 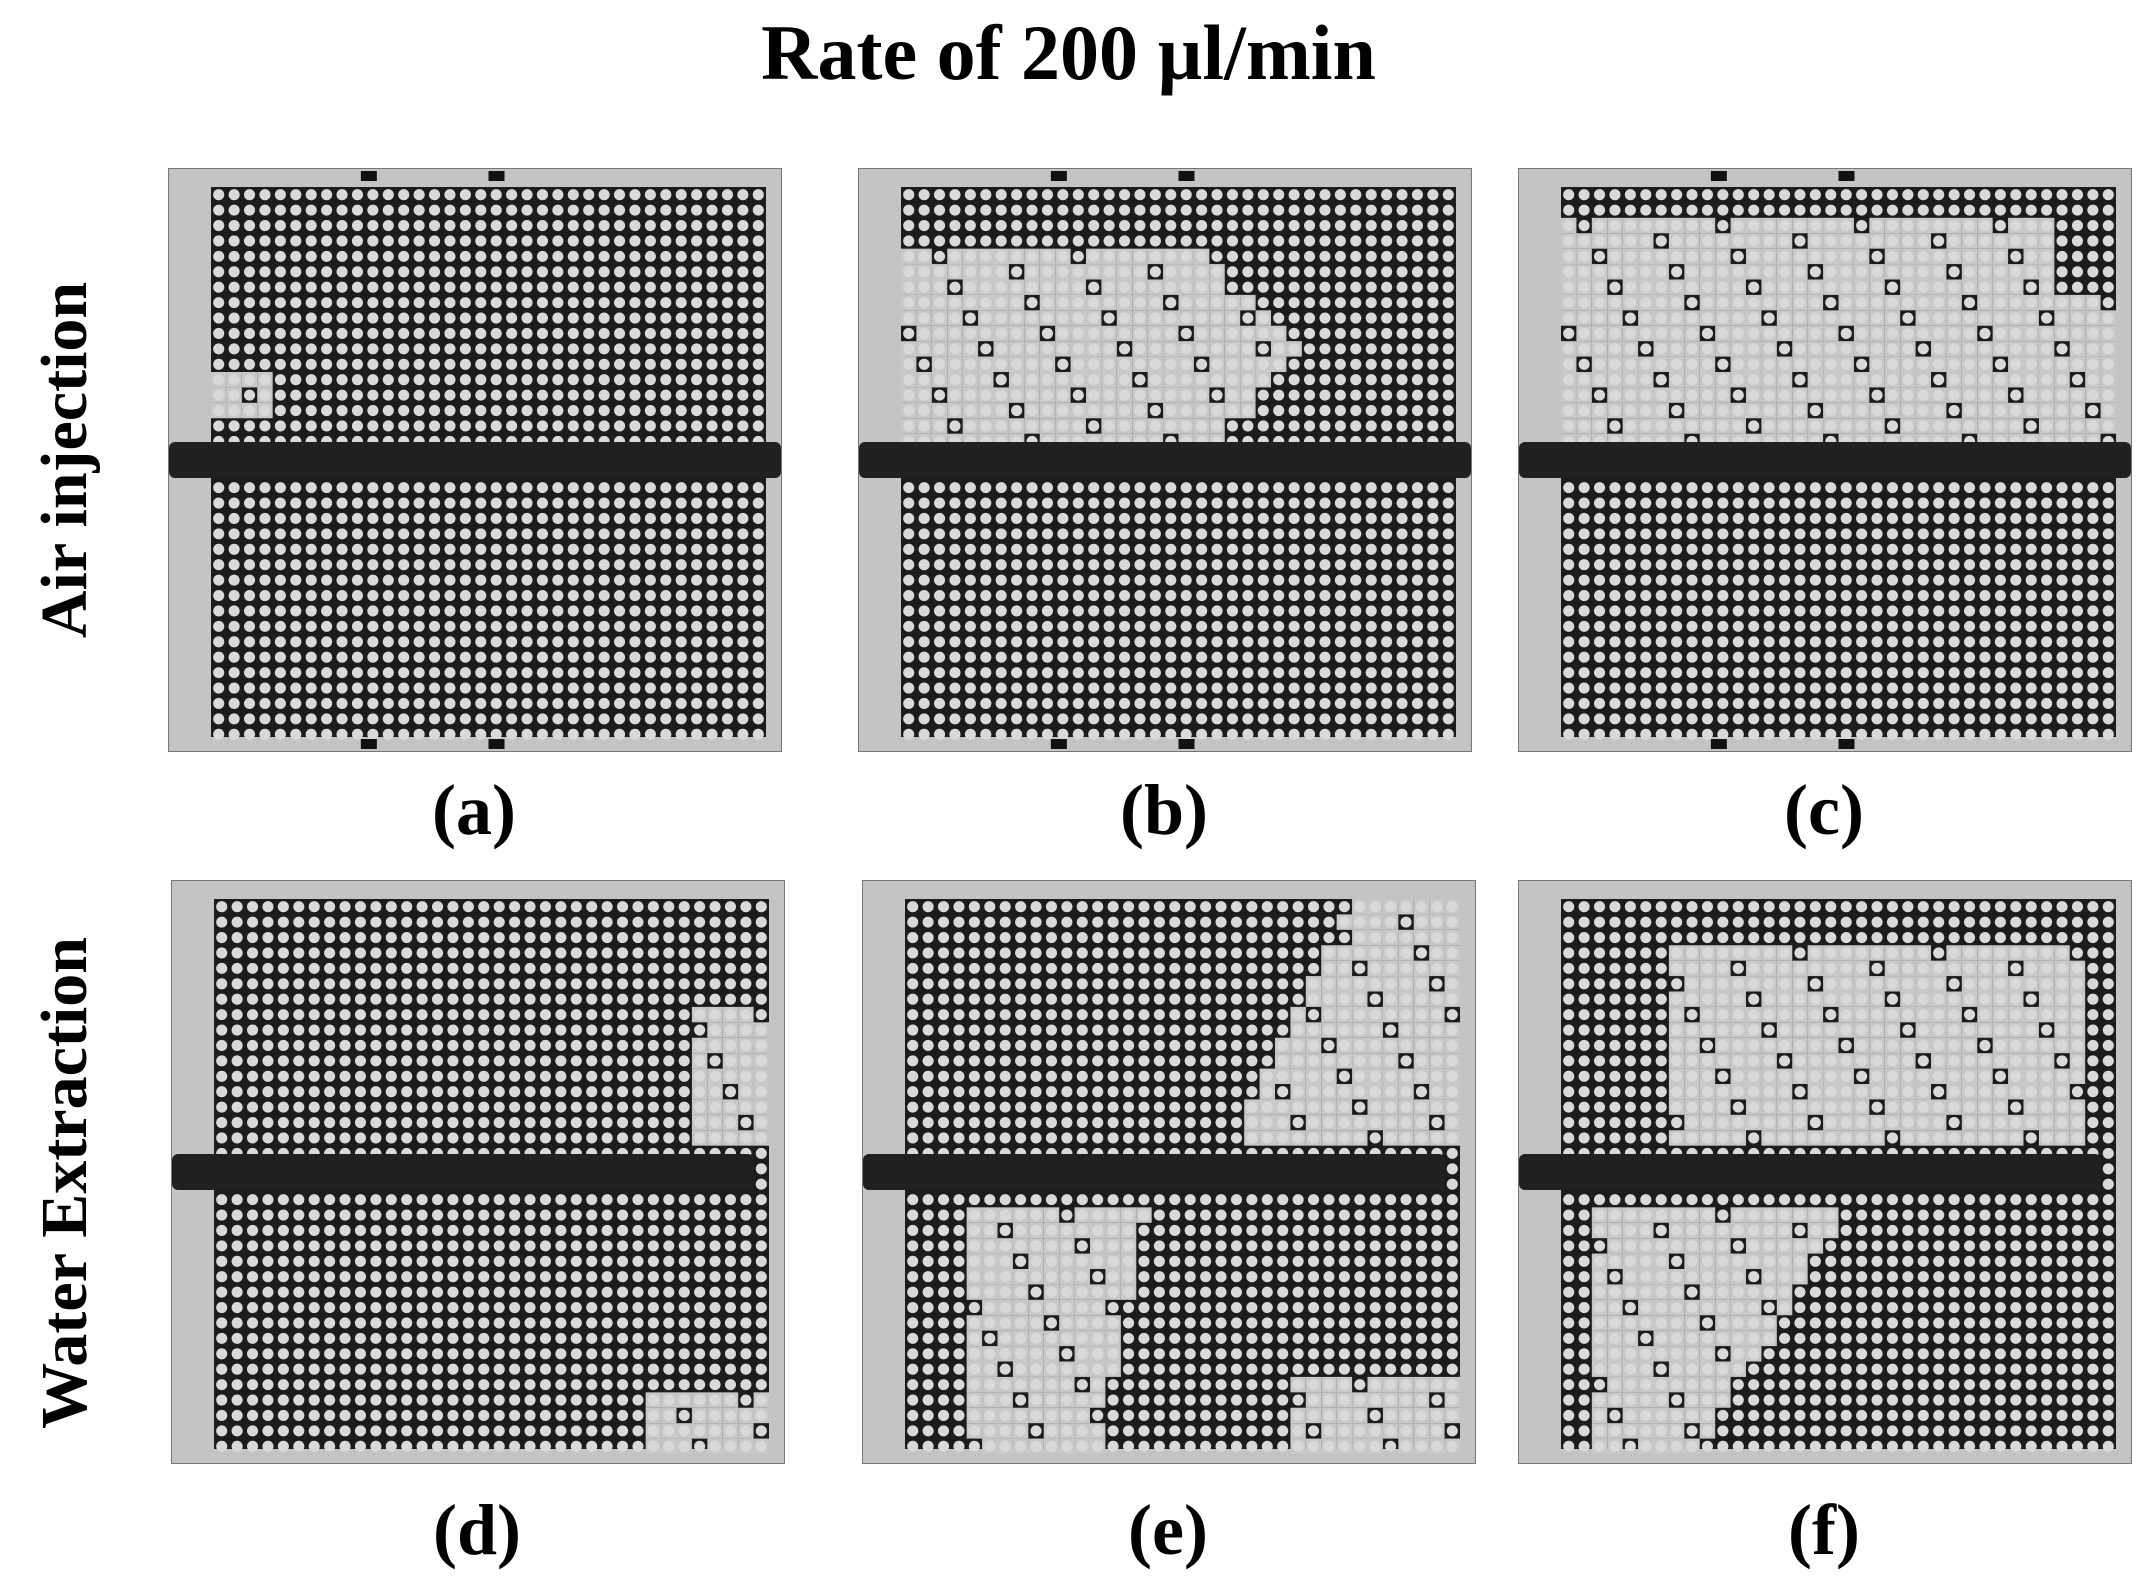 What do you see at coordinates (1068, 52) in the screenshot?
I see `figure-title: Rate of 200 µl/min` at bounding box center [1068, 52].